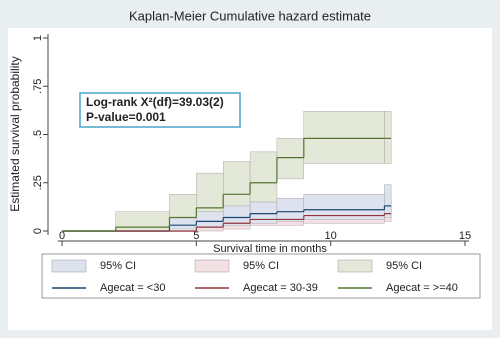  Describe the element at coordinates (38, 86) in the screenshot. I see `y-tick-label: .75` at that location.